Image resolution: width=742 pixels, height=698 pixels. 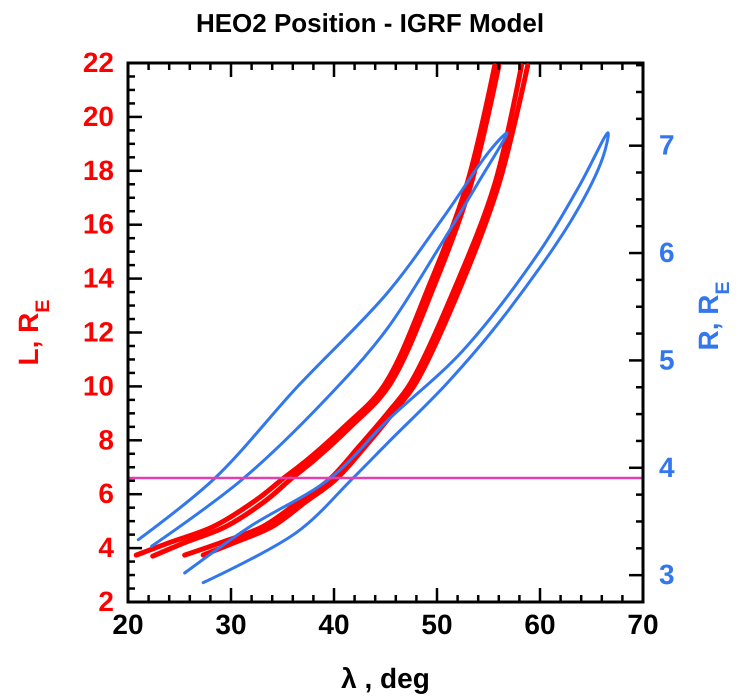 I want to click on y-tick-label: 4, so click(x=106, y=548).